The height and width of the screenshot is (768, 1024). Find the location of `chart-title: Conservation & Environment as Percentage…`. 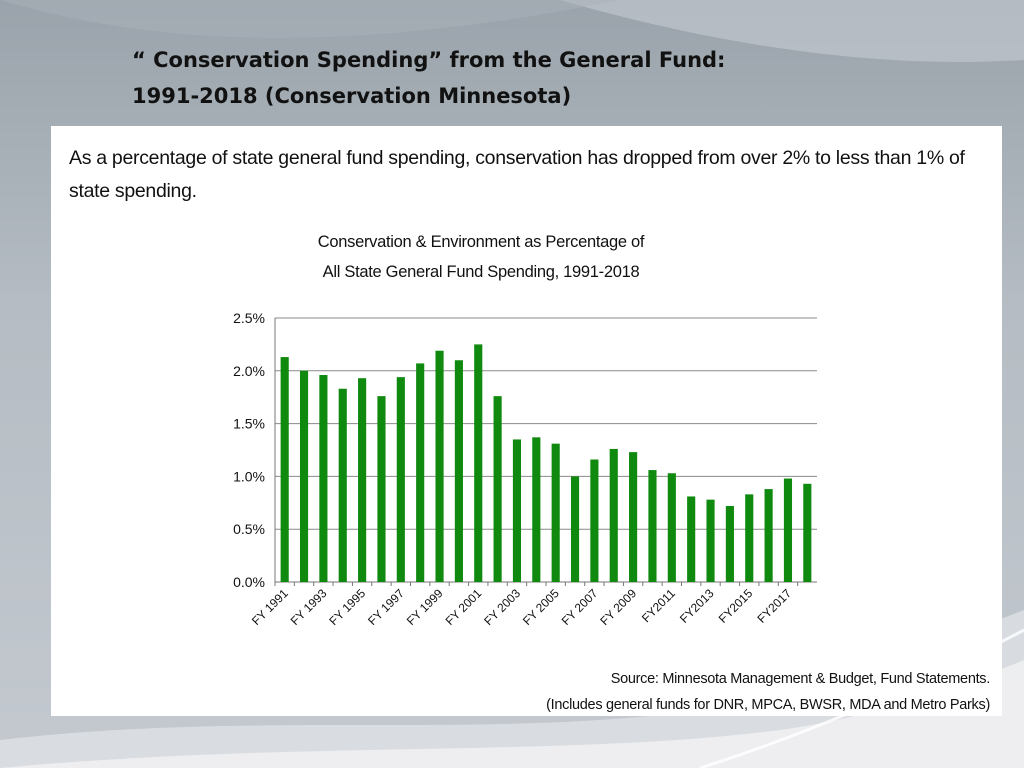

chart-title: Conservation & Environment as Percentage… is located at coordinates (481, 257).